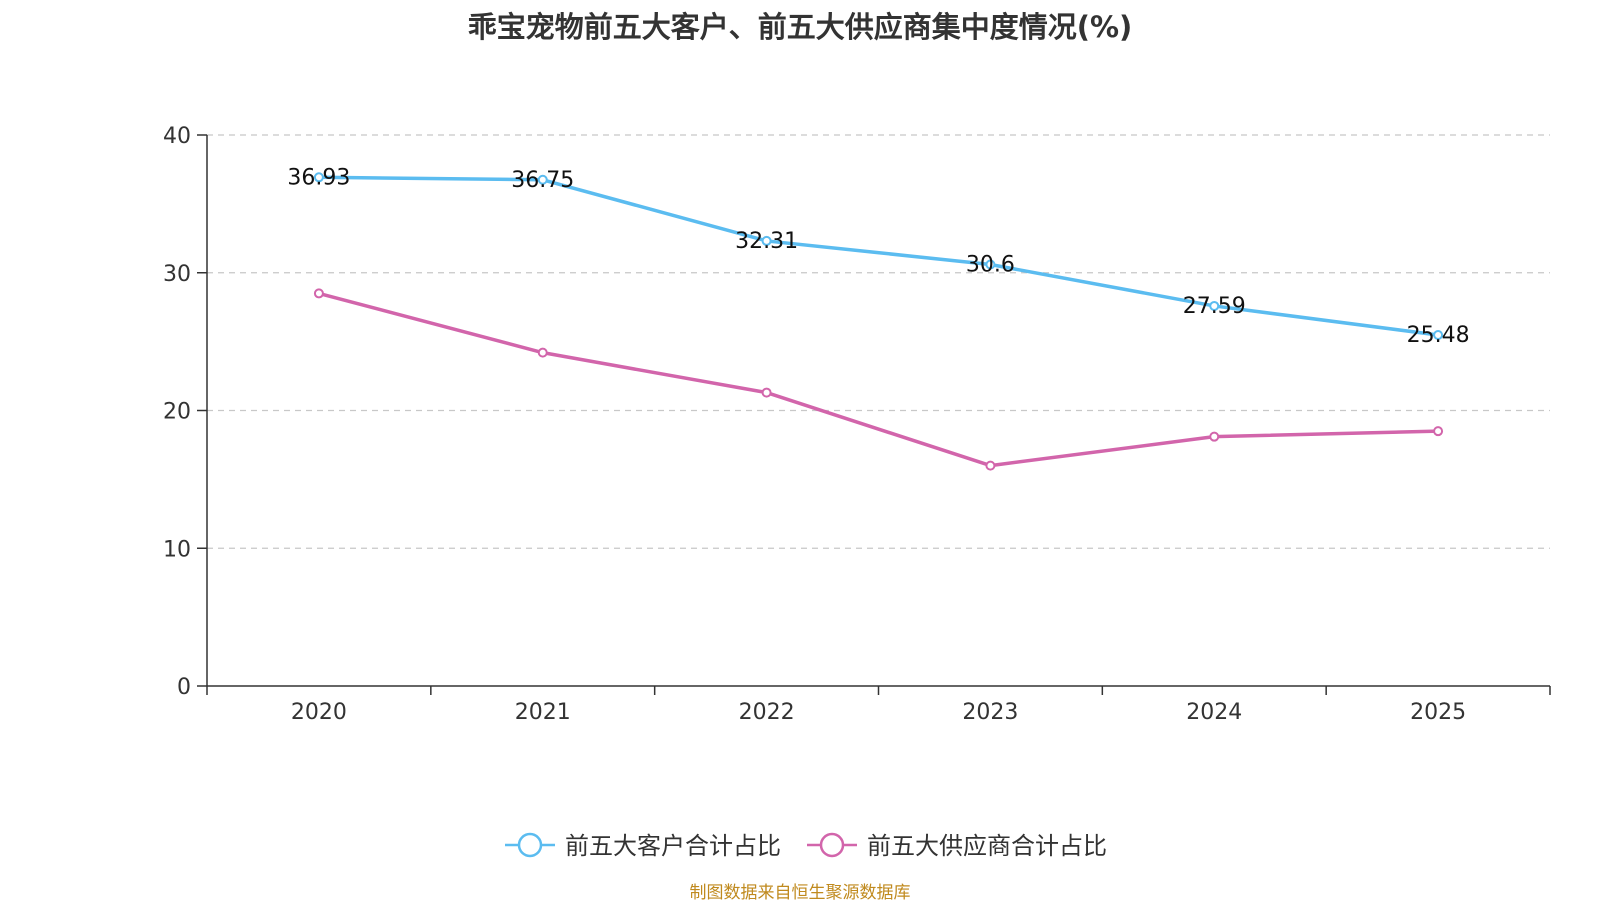 Image resolution: width=1600 pixels, height=903 pixels. Describe the element at coordinates (1438, 712) in the screenshot. I see `x-tick-label: 2025` at that location.